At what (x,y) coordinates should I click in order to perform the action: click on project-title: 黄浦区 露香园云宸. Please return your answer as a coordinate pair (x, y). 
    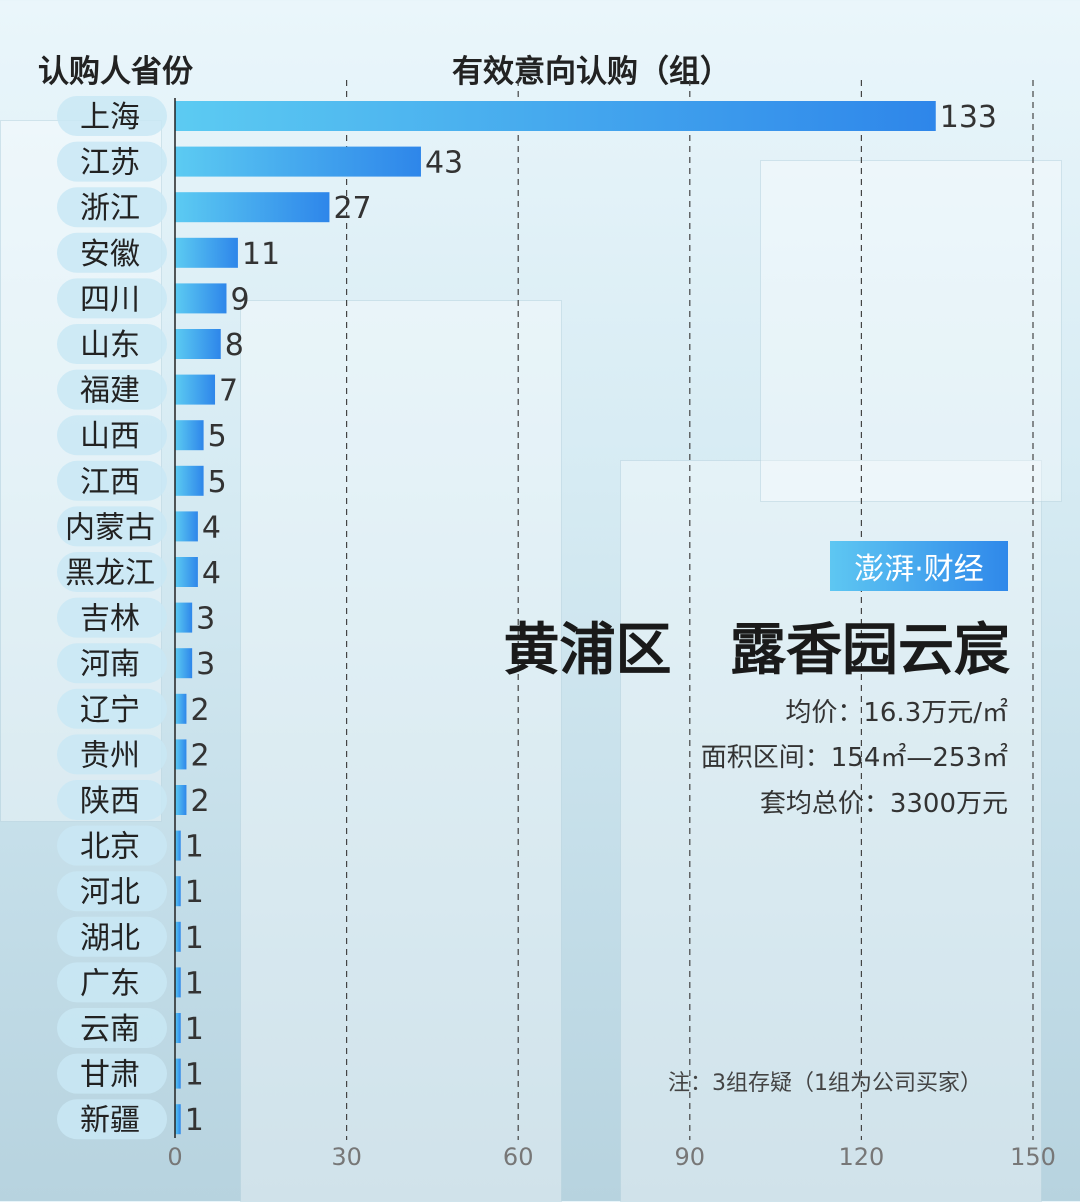
    Looking at the image, I should click on (757, 650).